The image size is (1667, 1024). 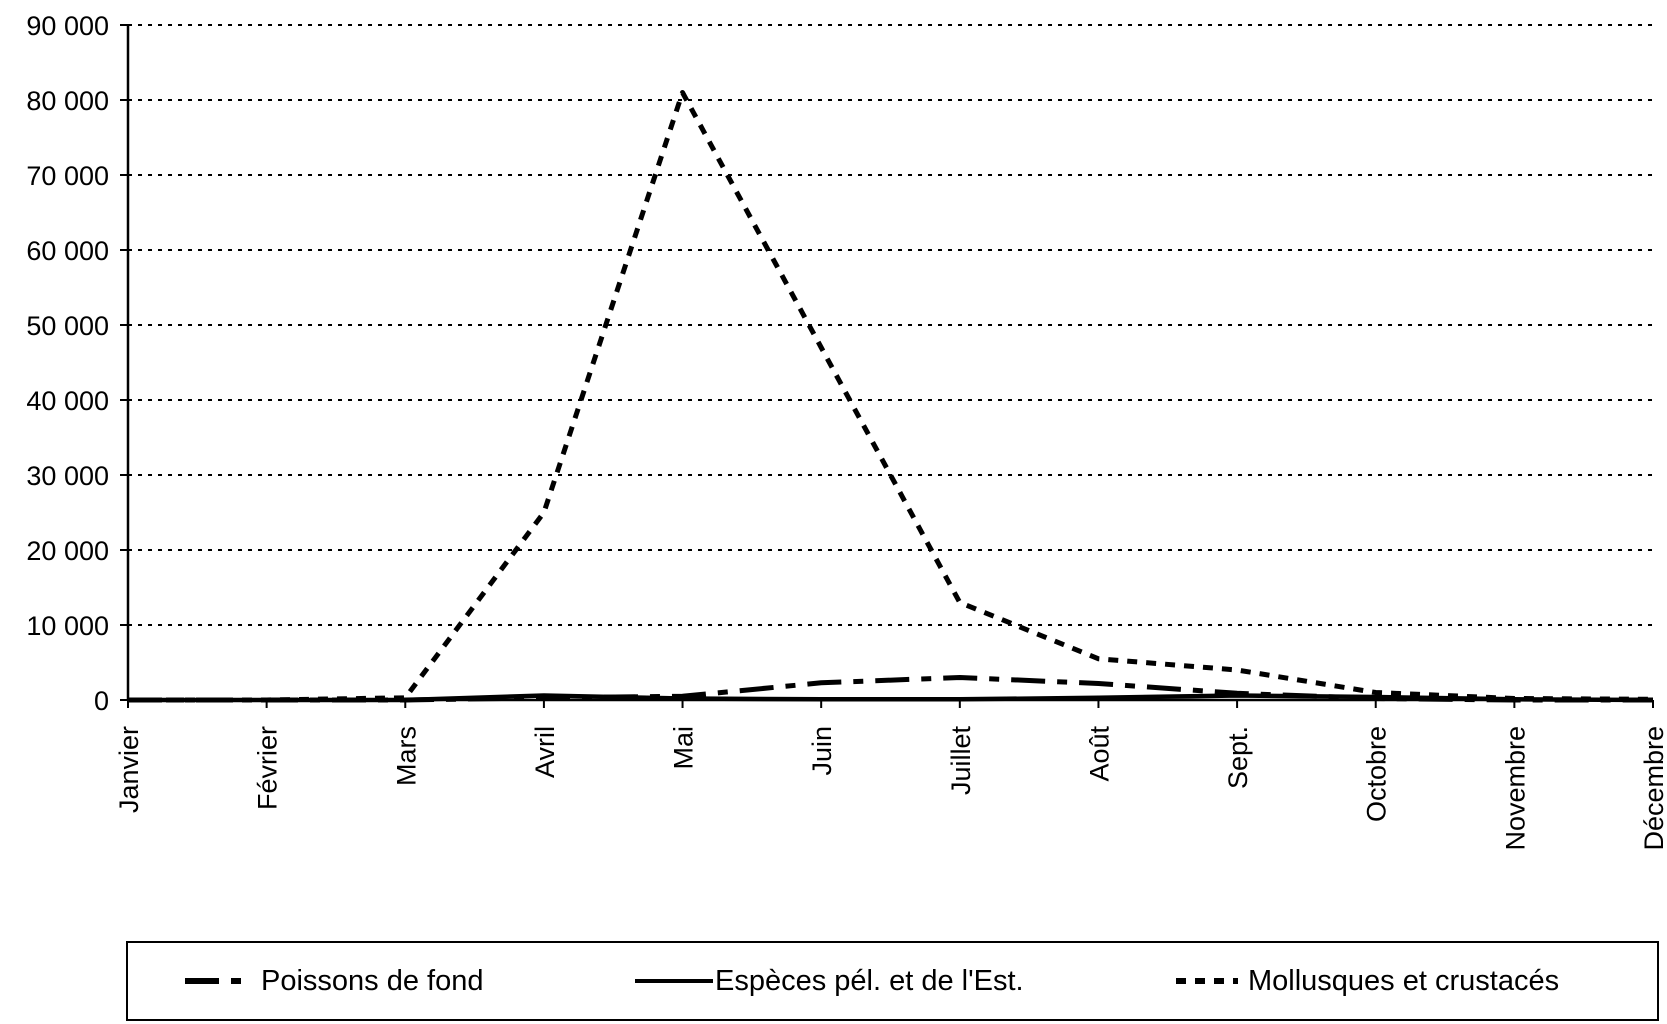 What do you see at coordinates (67, 326) in the screenshot?
I see `y-tick-label: 50 000` at bounding box center [67, 326].